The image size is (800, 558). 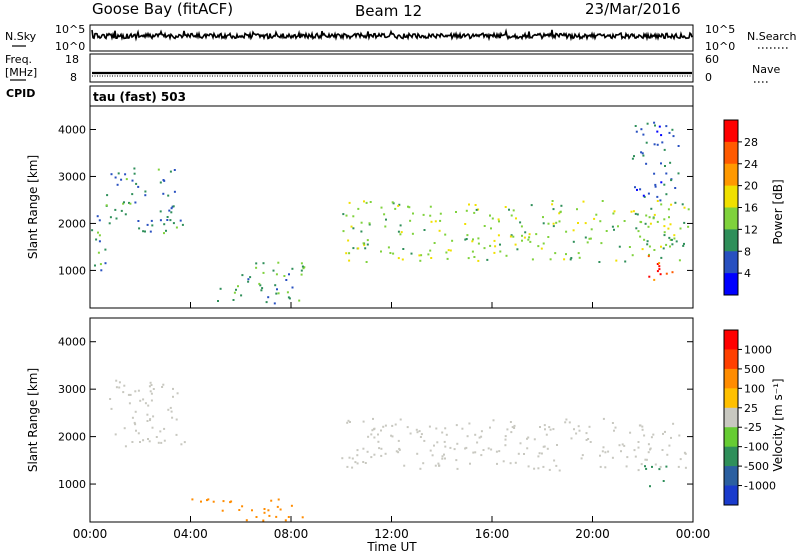 What do you see at coordinates (751, 186) in the screenshot?
I see `colorbar-tick-label: 20` at bounding box center [751, 186].